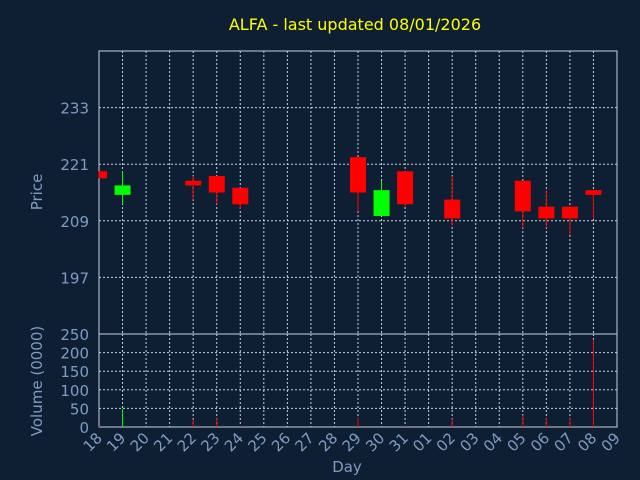 The width and height of the screenshot is (640, 480). Describe the element at coordinates (74, 278) in the screenshot. I see `price-tick-label: 197` at that location.